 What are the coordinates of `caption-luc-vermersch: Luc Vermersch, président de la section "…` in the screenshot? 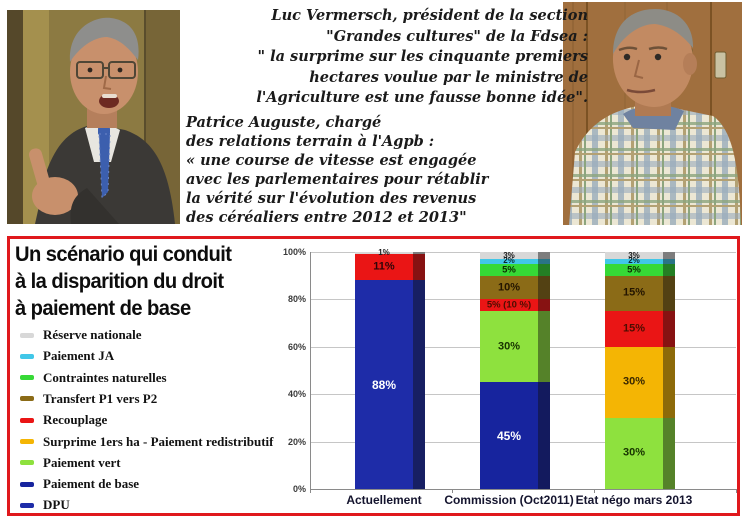 It's located at (422, 57).